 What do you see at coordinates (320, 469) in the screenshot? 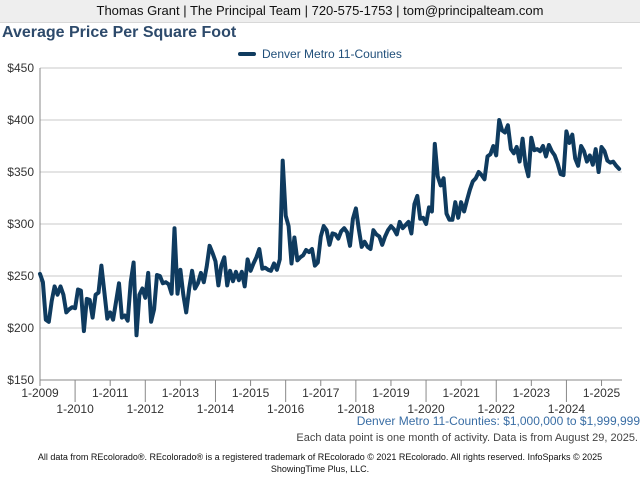
I see `footer-line-2: ShowingTime Plus, LLC.` at bounding box center [320, 469].